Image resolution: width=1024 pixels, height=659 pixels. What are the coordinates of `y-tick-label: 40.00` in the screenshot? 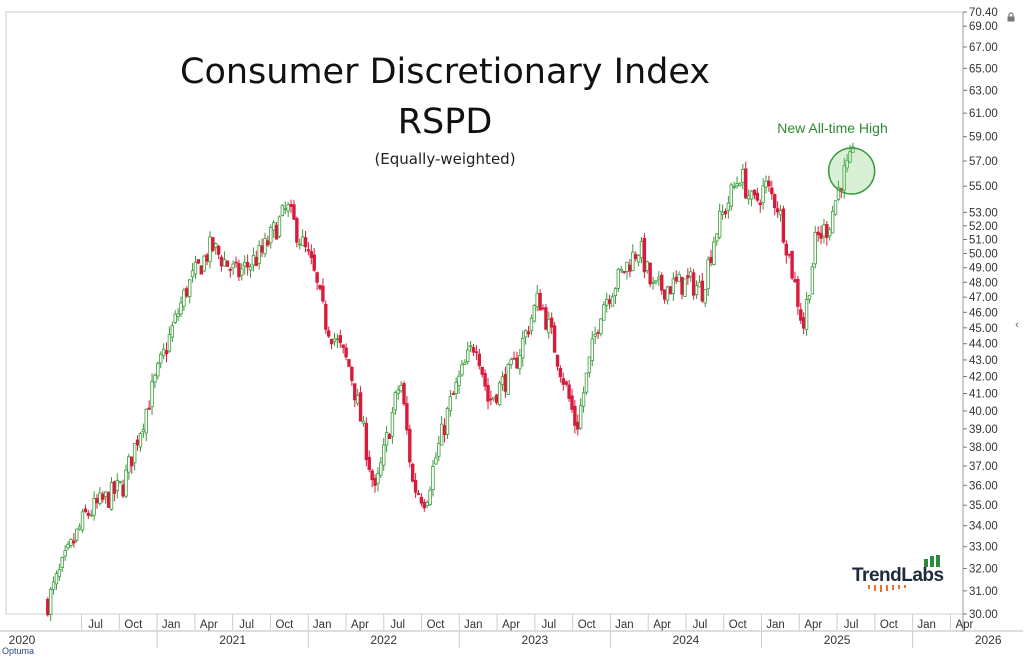 It's located at (983, 412).